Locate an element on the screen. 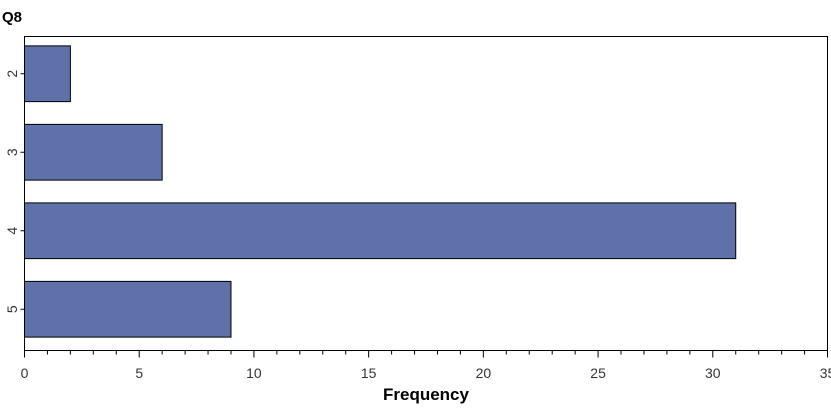 This screenshot has height=409, width=831. y-tick-label-2: 2 is located at coordinates (12, 74).